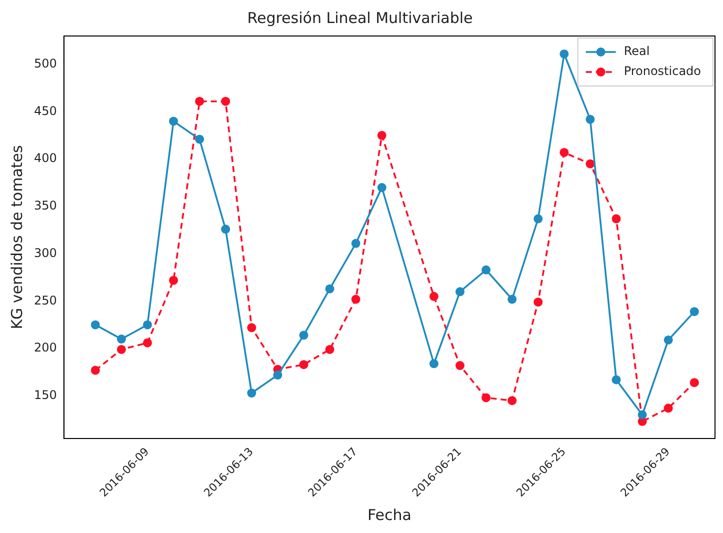 The height and width of the screenshot is (533, 723). What do you see at coordinates (45, 347) in the screenshot?
I see `y-tick-label: 200` at bounding box center [45, 347].